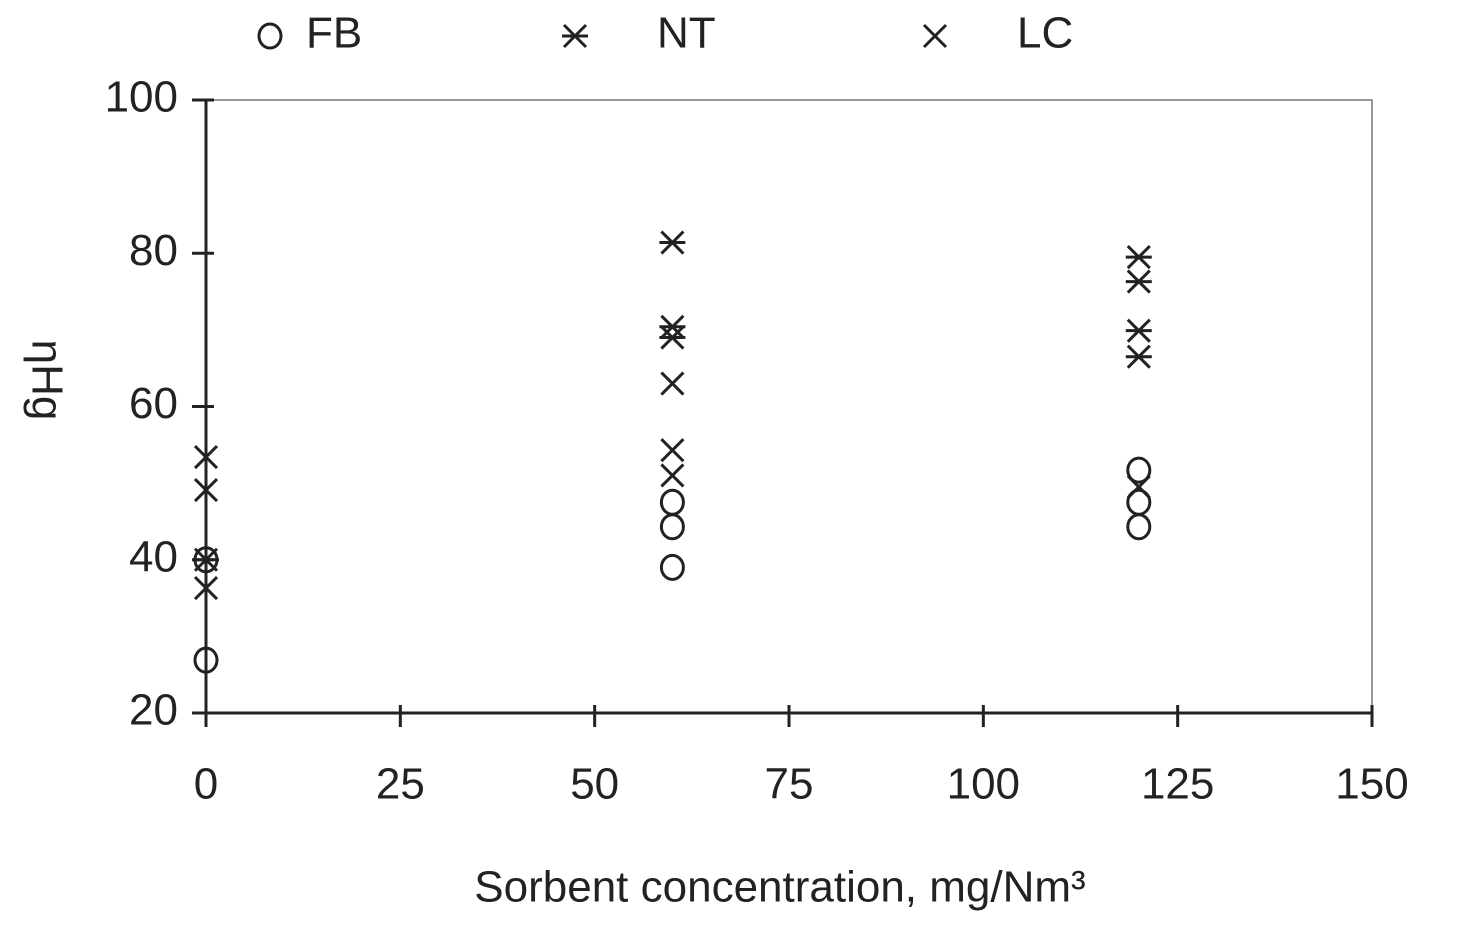  What do you see at coordinates (153, 403) in the screenshot?
I see `y-tick-label: 60` at bounding box center [153, 403].